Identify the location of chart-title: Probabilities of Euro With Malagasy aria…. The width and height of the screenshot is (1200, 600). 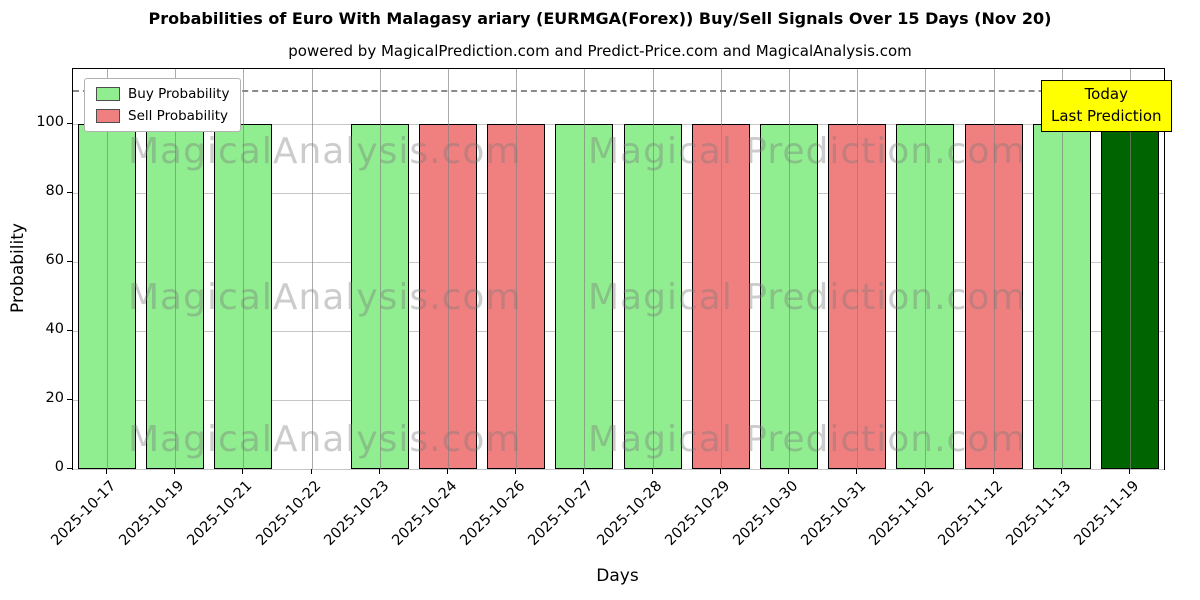
(600, 18).